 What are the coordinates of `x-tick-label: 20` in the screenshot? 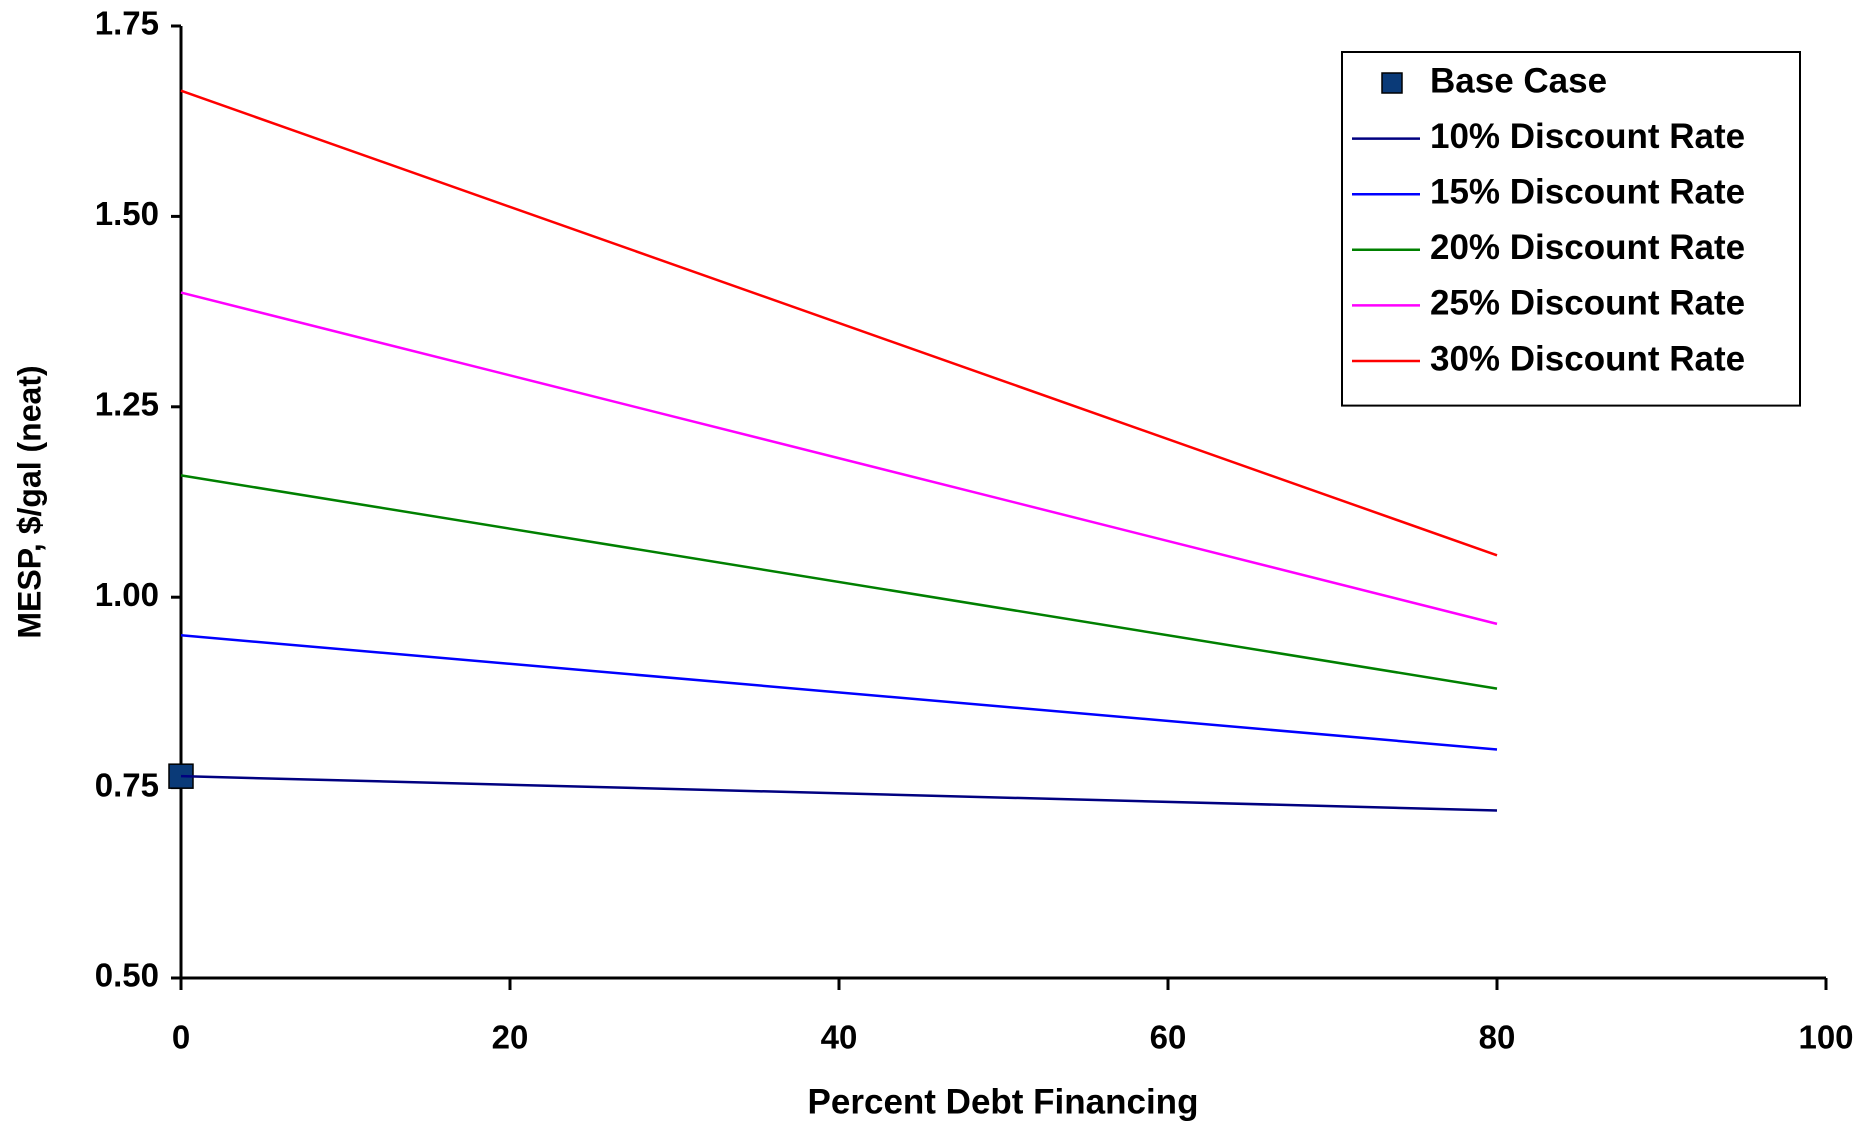 It's located at (510, 1037).